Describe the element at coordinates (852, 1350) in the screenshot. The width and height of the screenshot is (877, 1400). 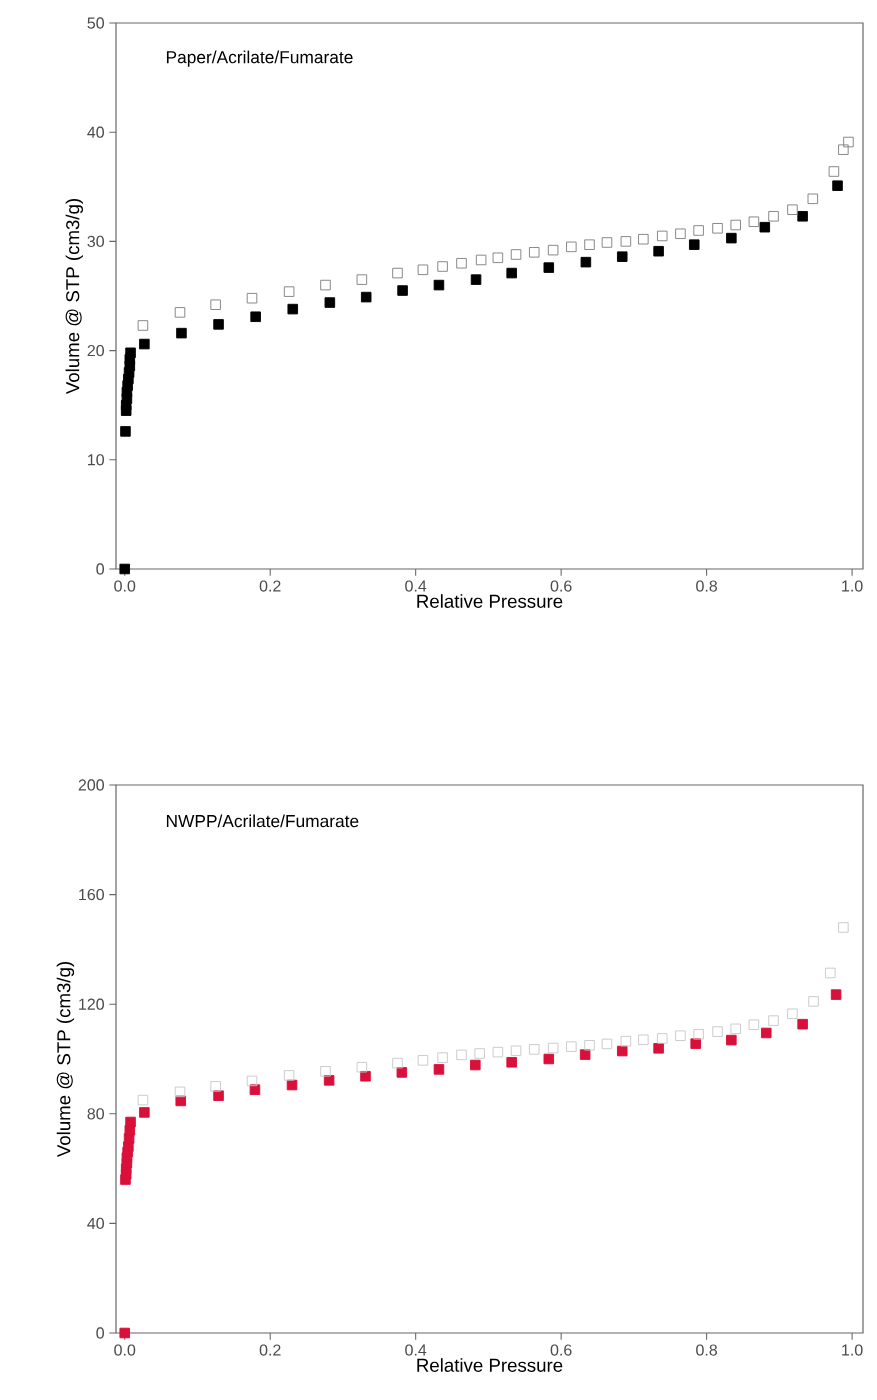
I see `x-tick-label: 1.0` at that location.